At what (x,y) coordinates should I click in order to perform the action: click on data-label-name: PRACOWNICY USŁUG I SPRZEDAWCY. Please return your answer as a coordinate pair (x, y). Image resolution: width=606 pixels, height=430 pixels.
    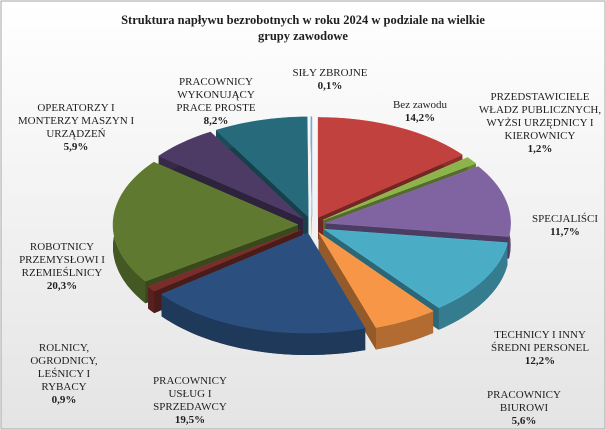
    Looking at the image, I should click on (190, 394).